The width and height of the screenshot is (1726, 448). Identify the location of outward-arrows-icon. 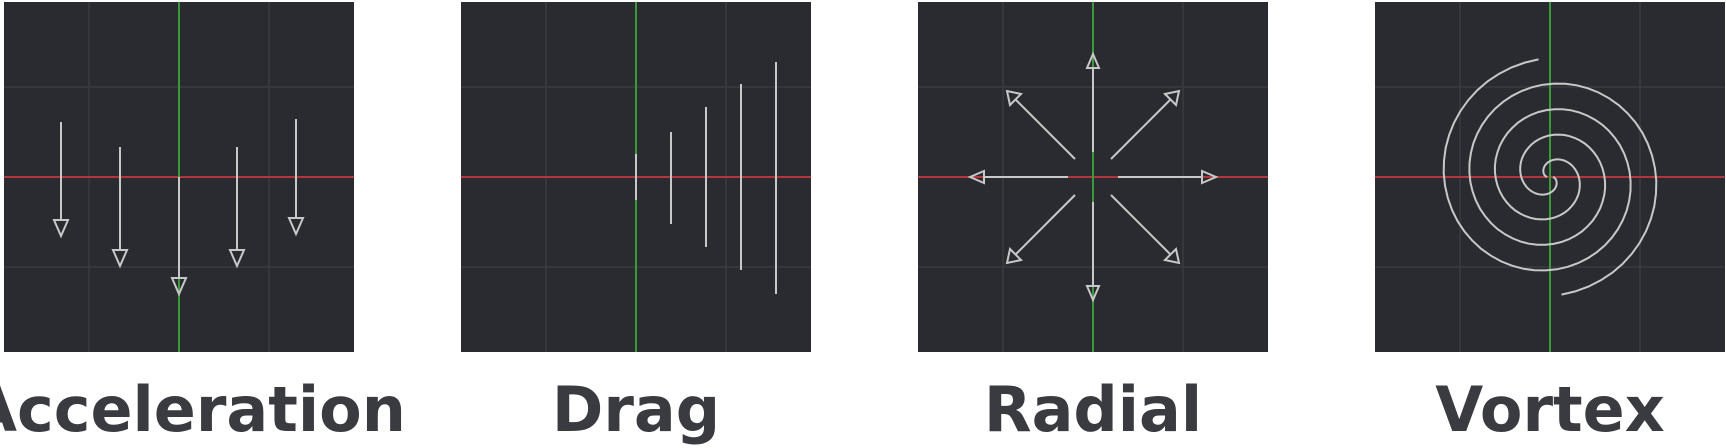
(1093, 177).